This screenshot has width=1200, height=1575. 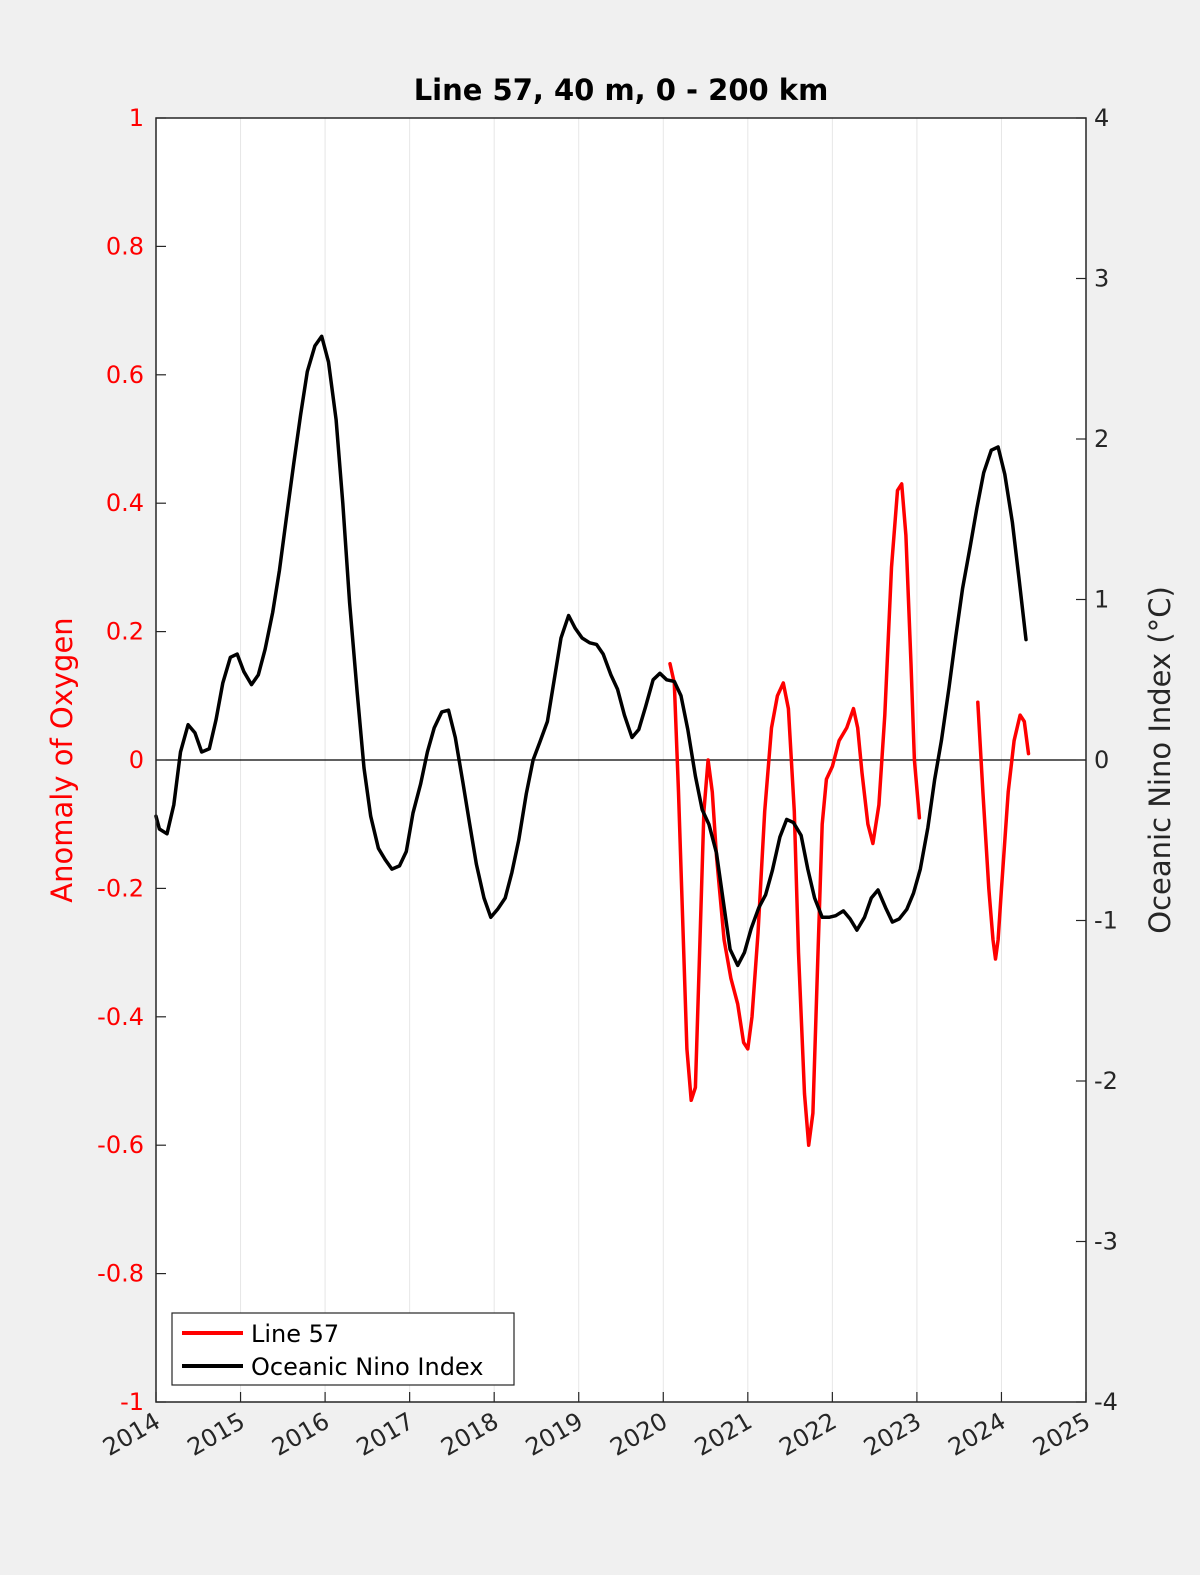 I want to click on x-tick-label-1: 2015, so click(x=216, y=1434).